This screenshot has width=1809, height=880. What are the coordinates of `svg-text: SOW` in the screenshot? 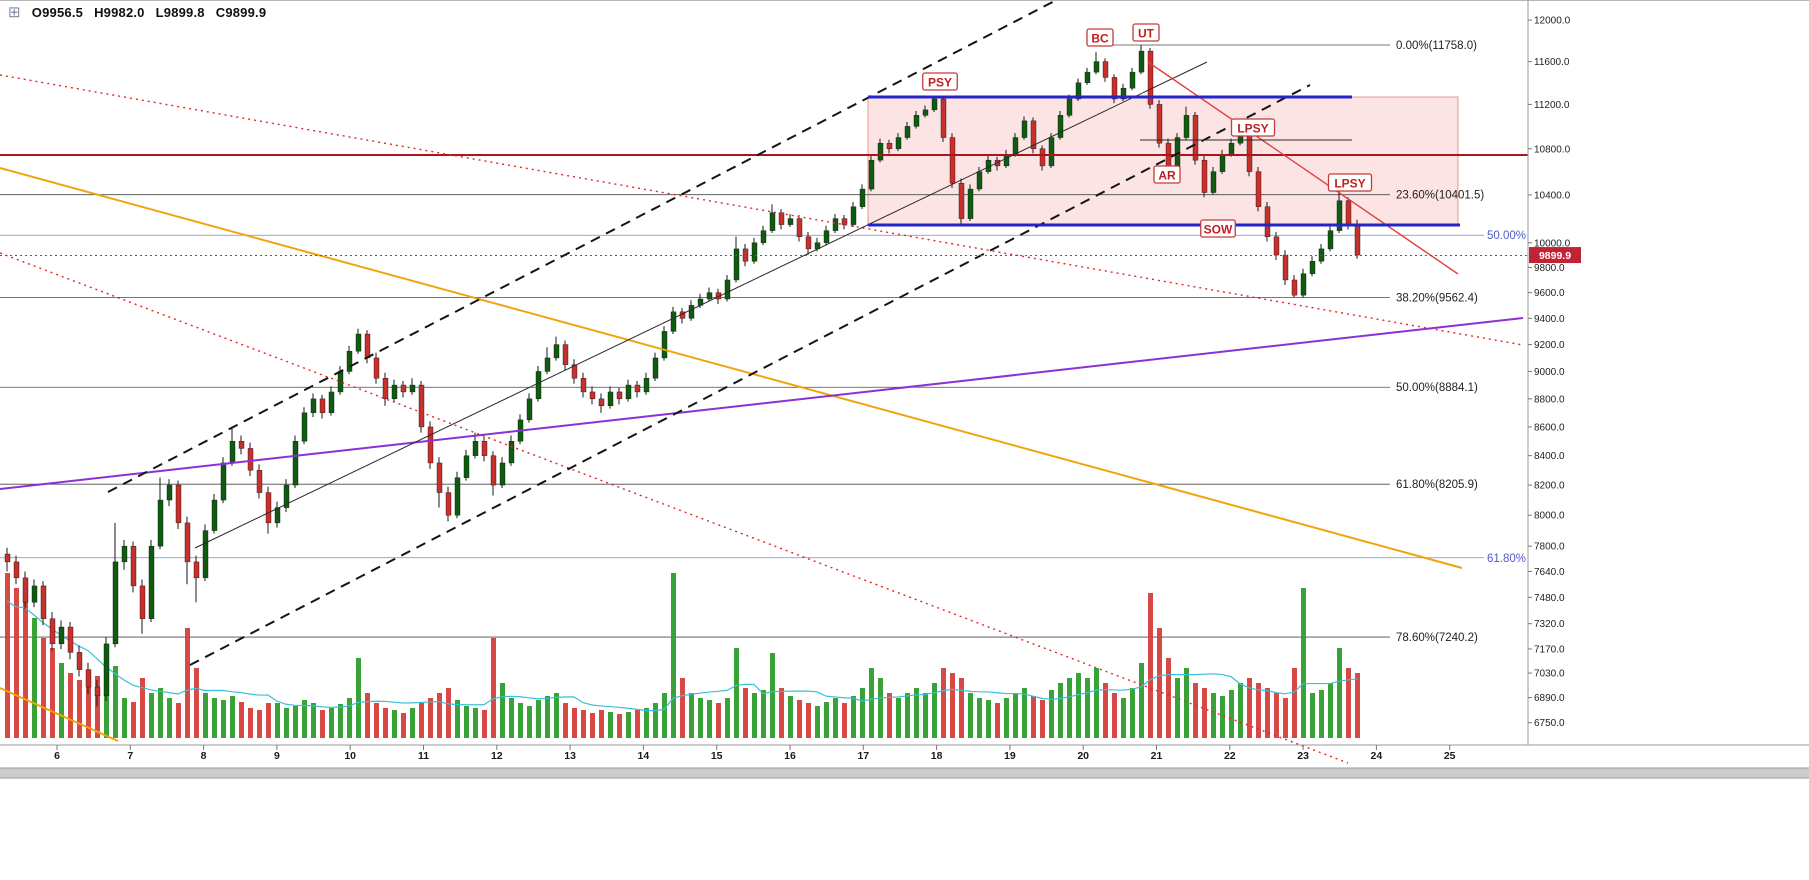 It's located at (1218, 230).